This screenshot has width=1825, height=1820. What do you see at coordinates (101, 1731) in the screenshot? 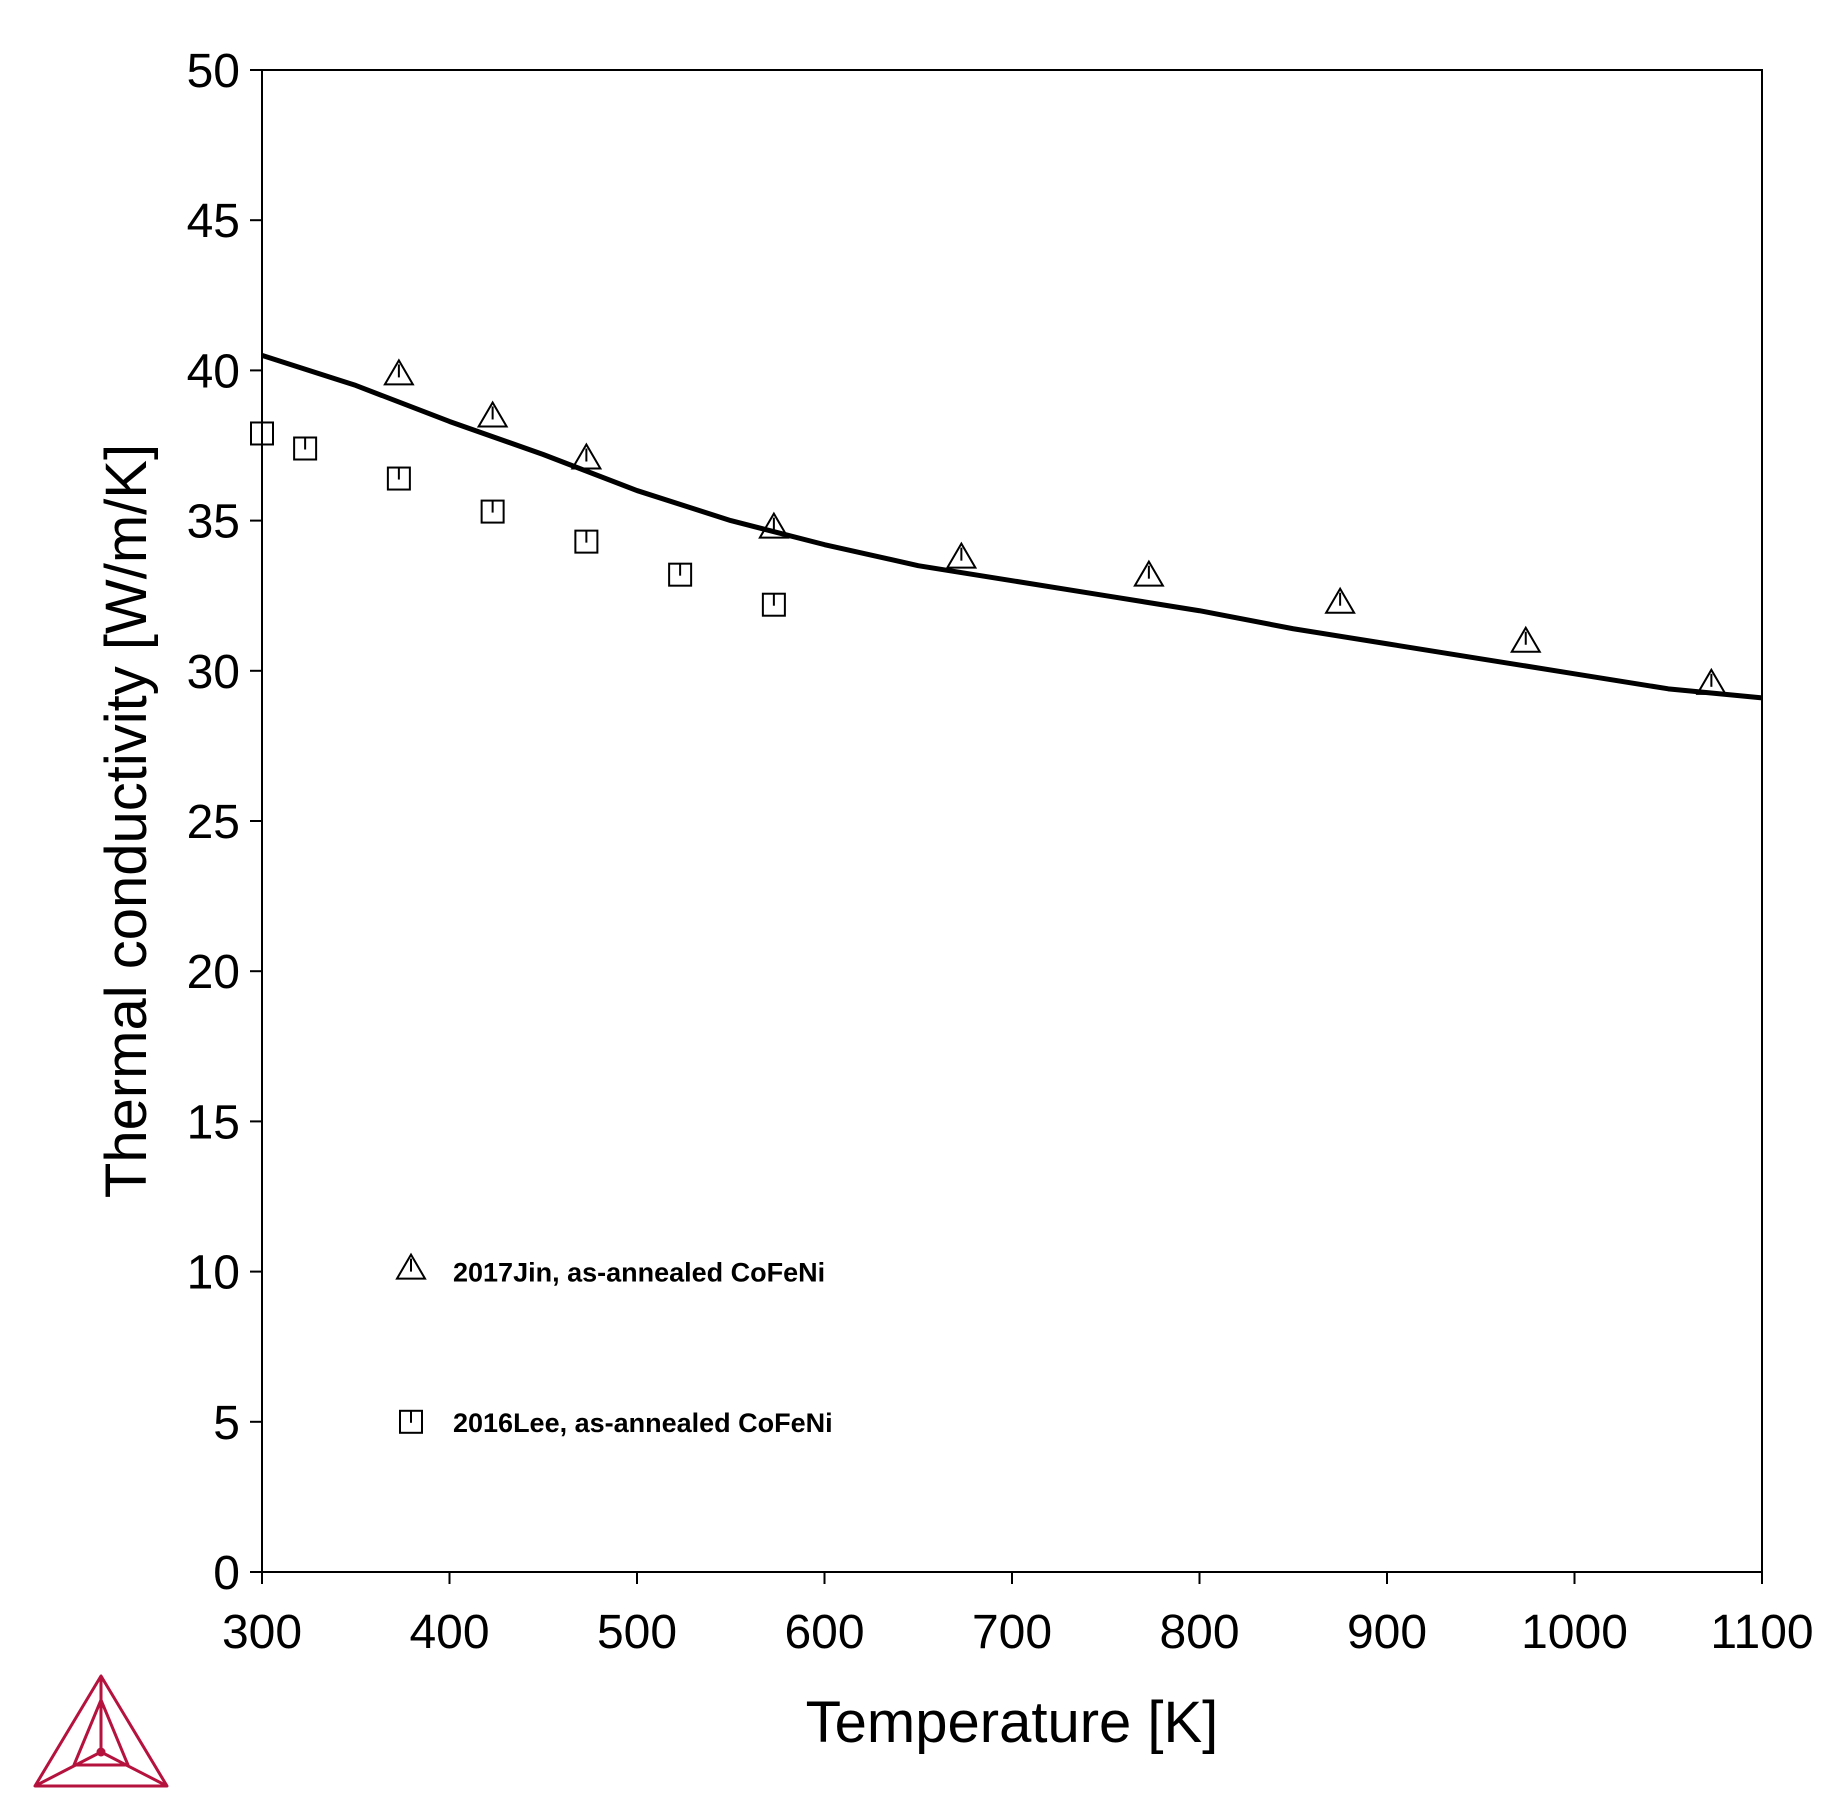
I see `thermo-calc-logo` at bounding box center [101, 1731].